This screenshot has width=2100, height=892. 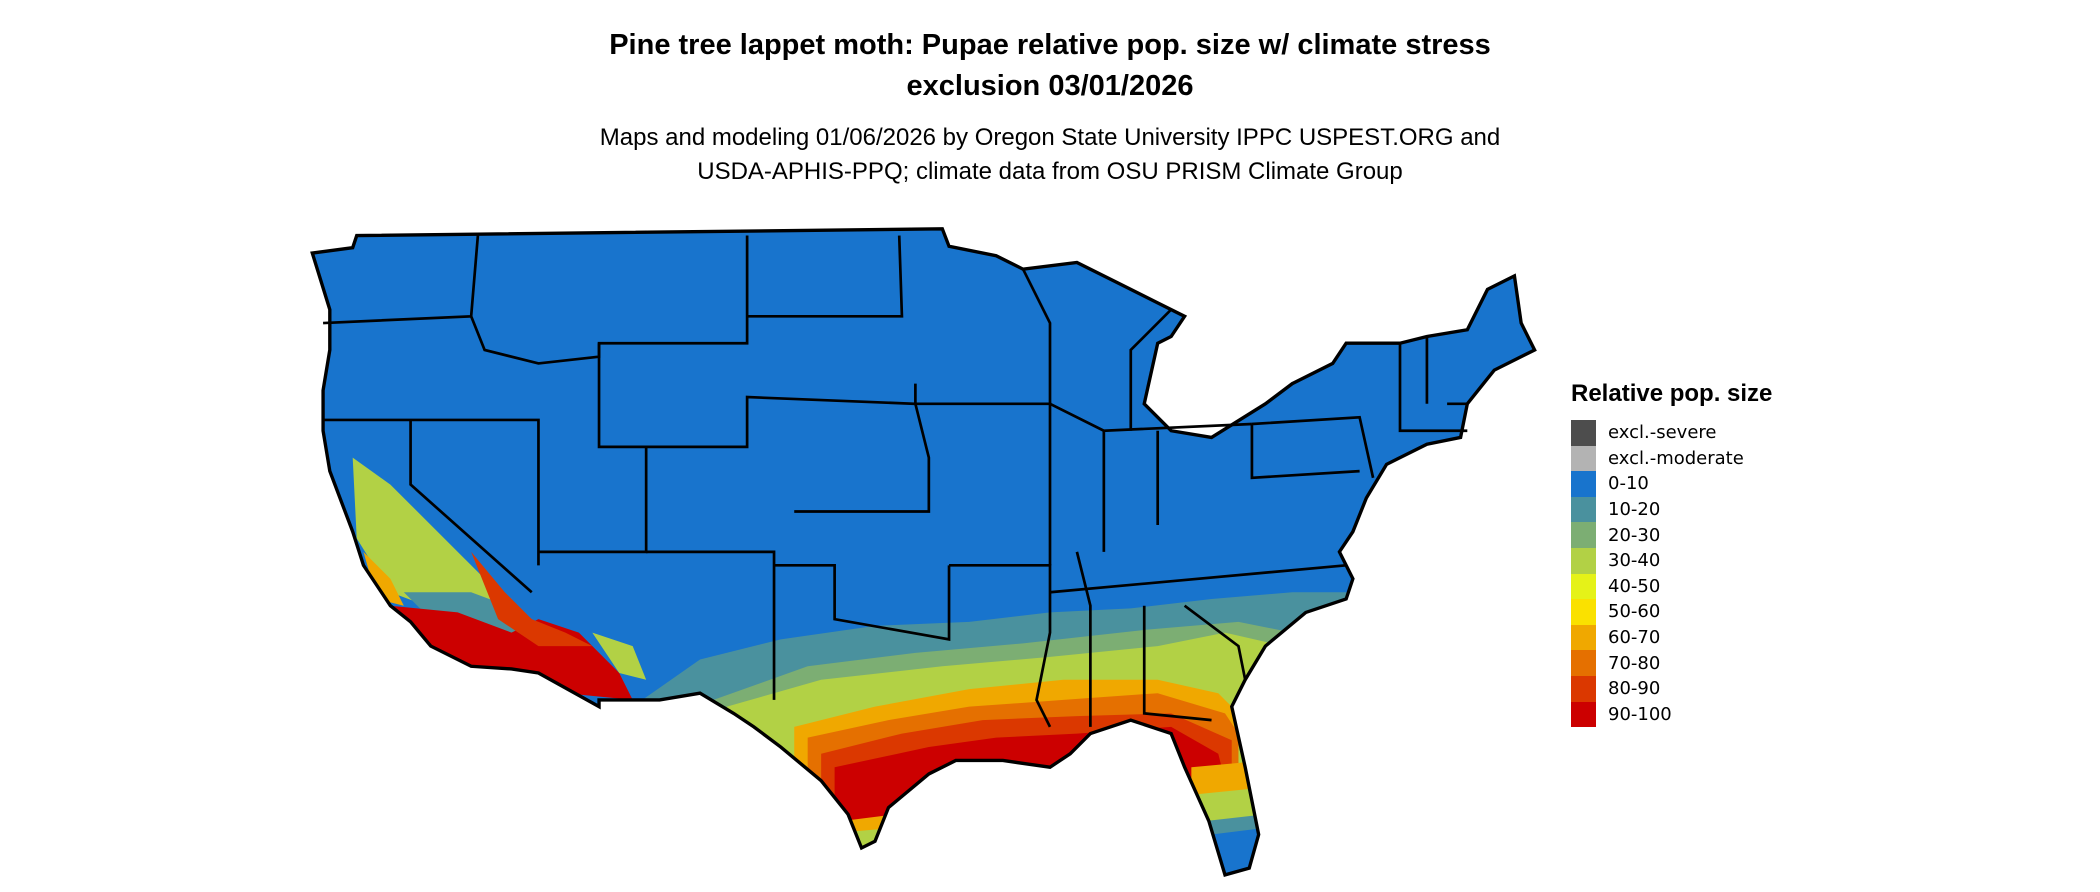 What do you see at coordinates (1676, 458) in the screenshot?
I see `legend-label: excl.-moderate` at bounding box center [1676, 458].